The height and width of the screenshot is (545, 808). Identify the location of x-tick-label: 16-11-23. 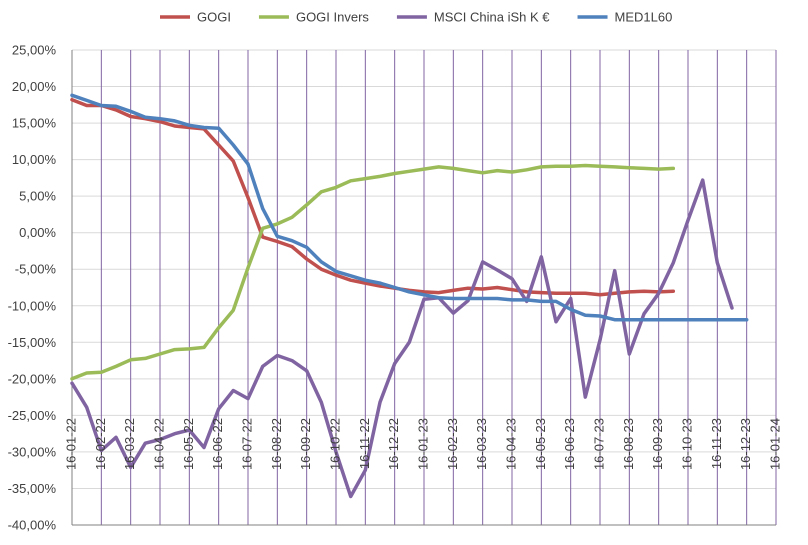
(716, 443).